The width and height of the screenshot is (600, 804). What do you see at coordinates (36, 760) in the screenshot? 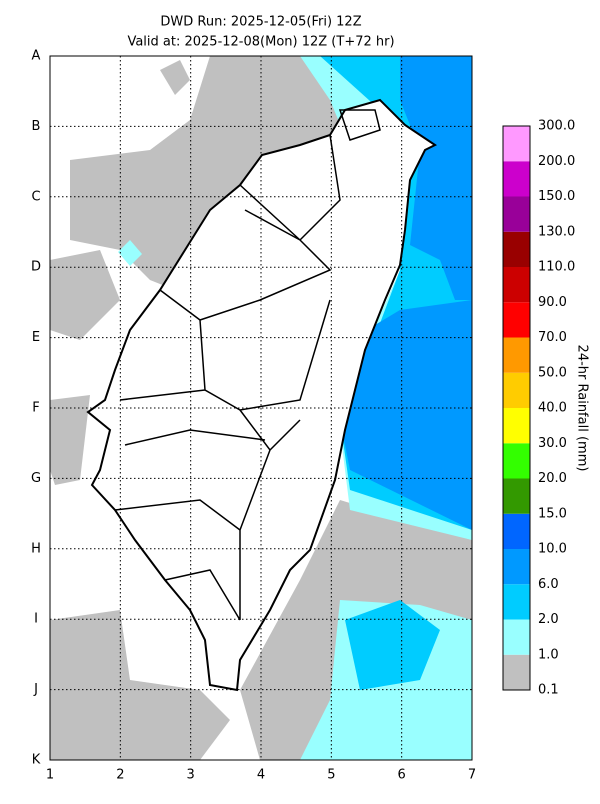
I see `row-label: K` at bounding box center [36, 760].